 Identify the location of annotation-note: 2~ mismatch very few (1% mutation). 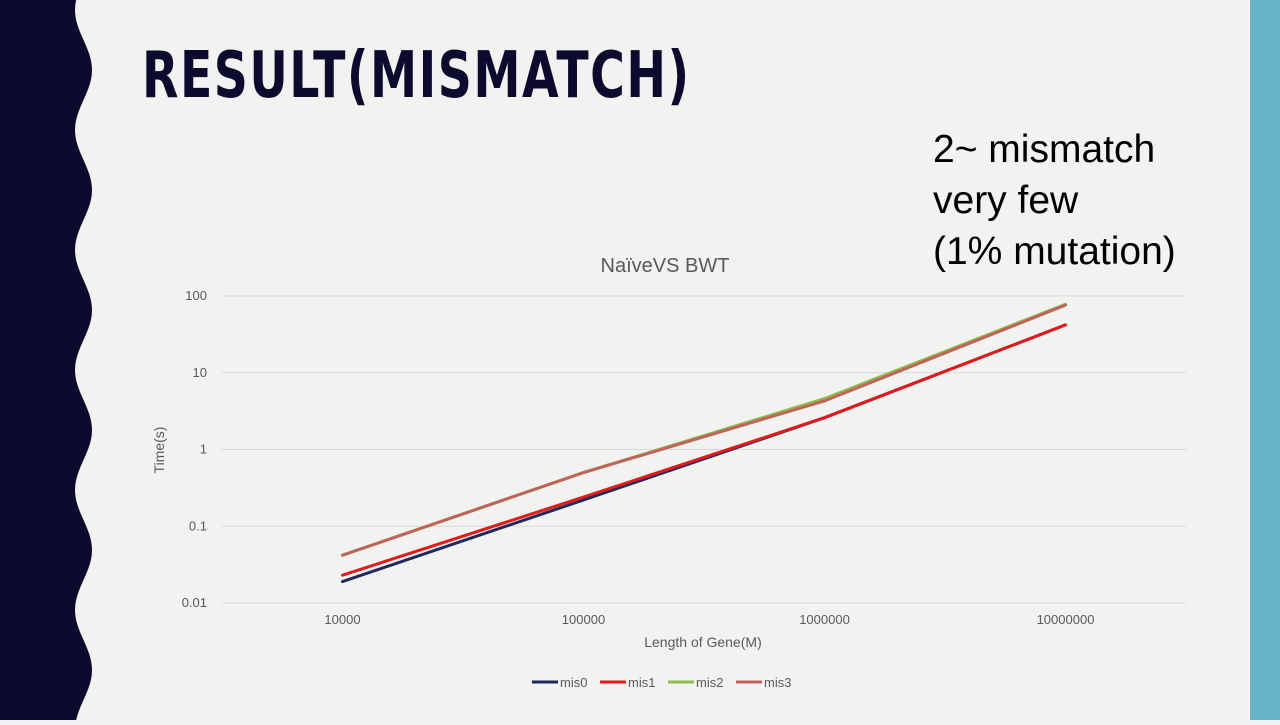
(1054, 200).